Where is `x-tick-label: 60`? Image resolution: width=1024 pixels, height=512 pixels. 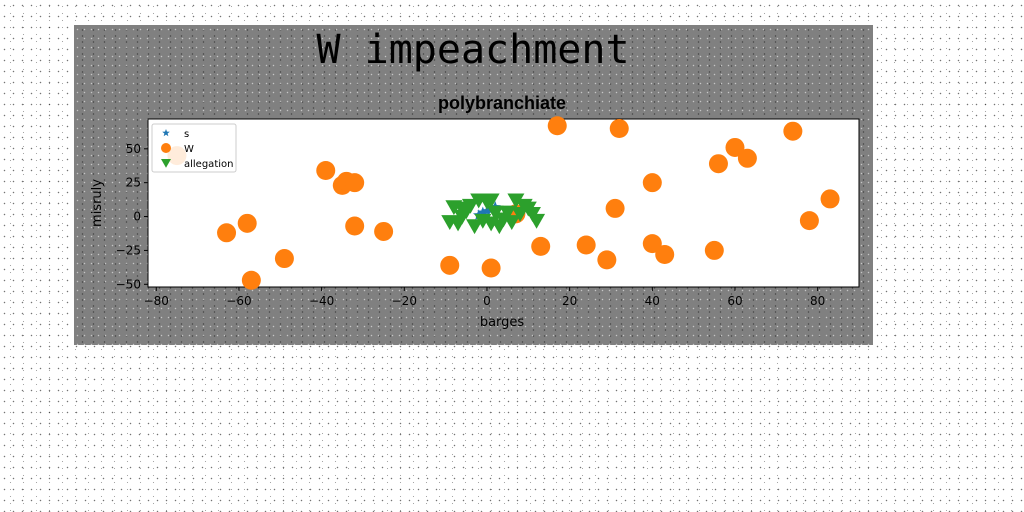 x-tick-label: 60 is located at coordinates (734, 301).